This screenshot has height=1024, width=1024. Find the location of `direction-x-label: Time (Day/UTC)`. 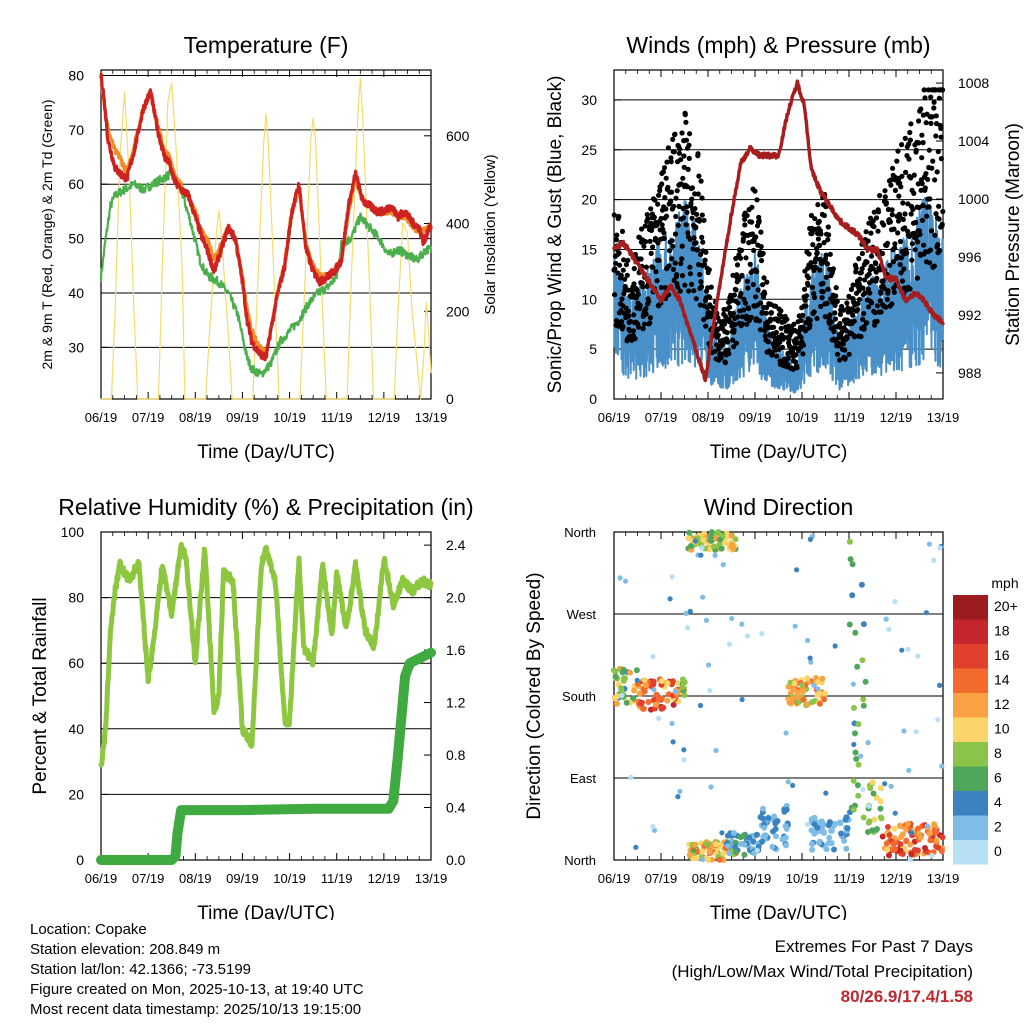

direction-x-label: Time (Day/UTC) is located at coordinates (779, 911).